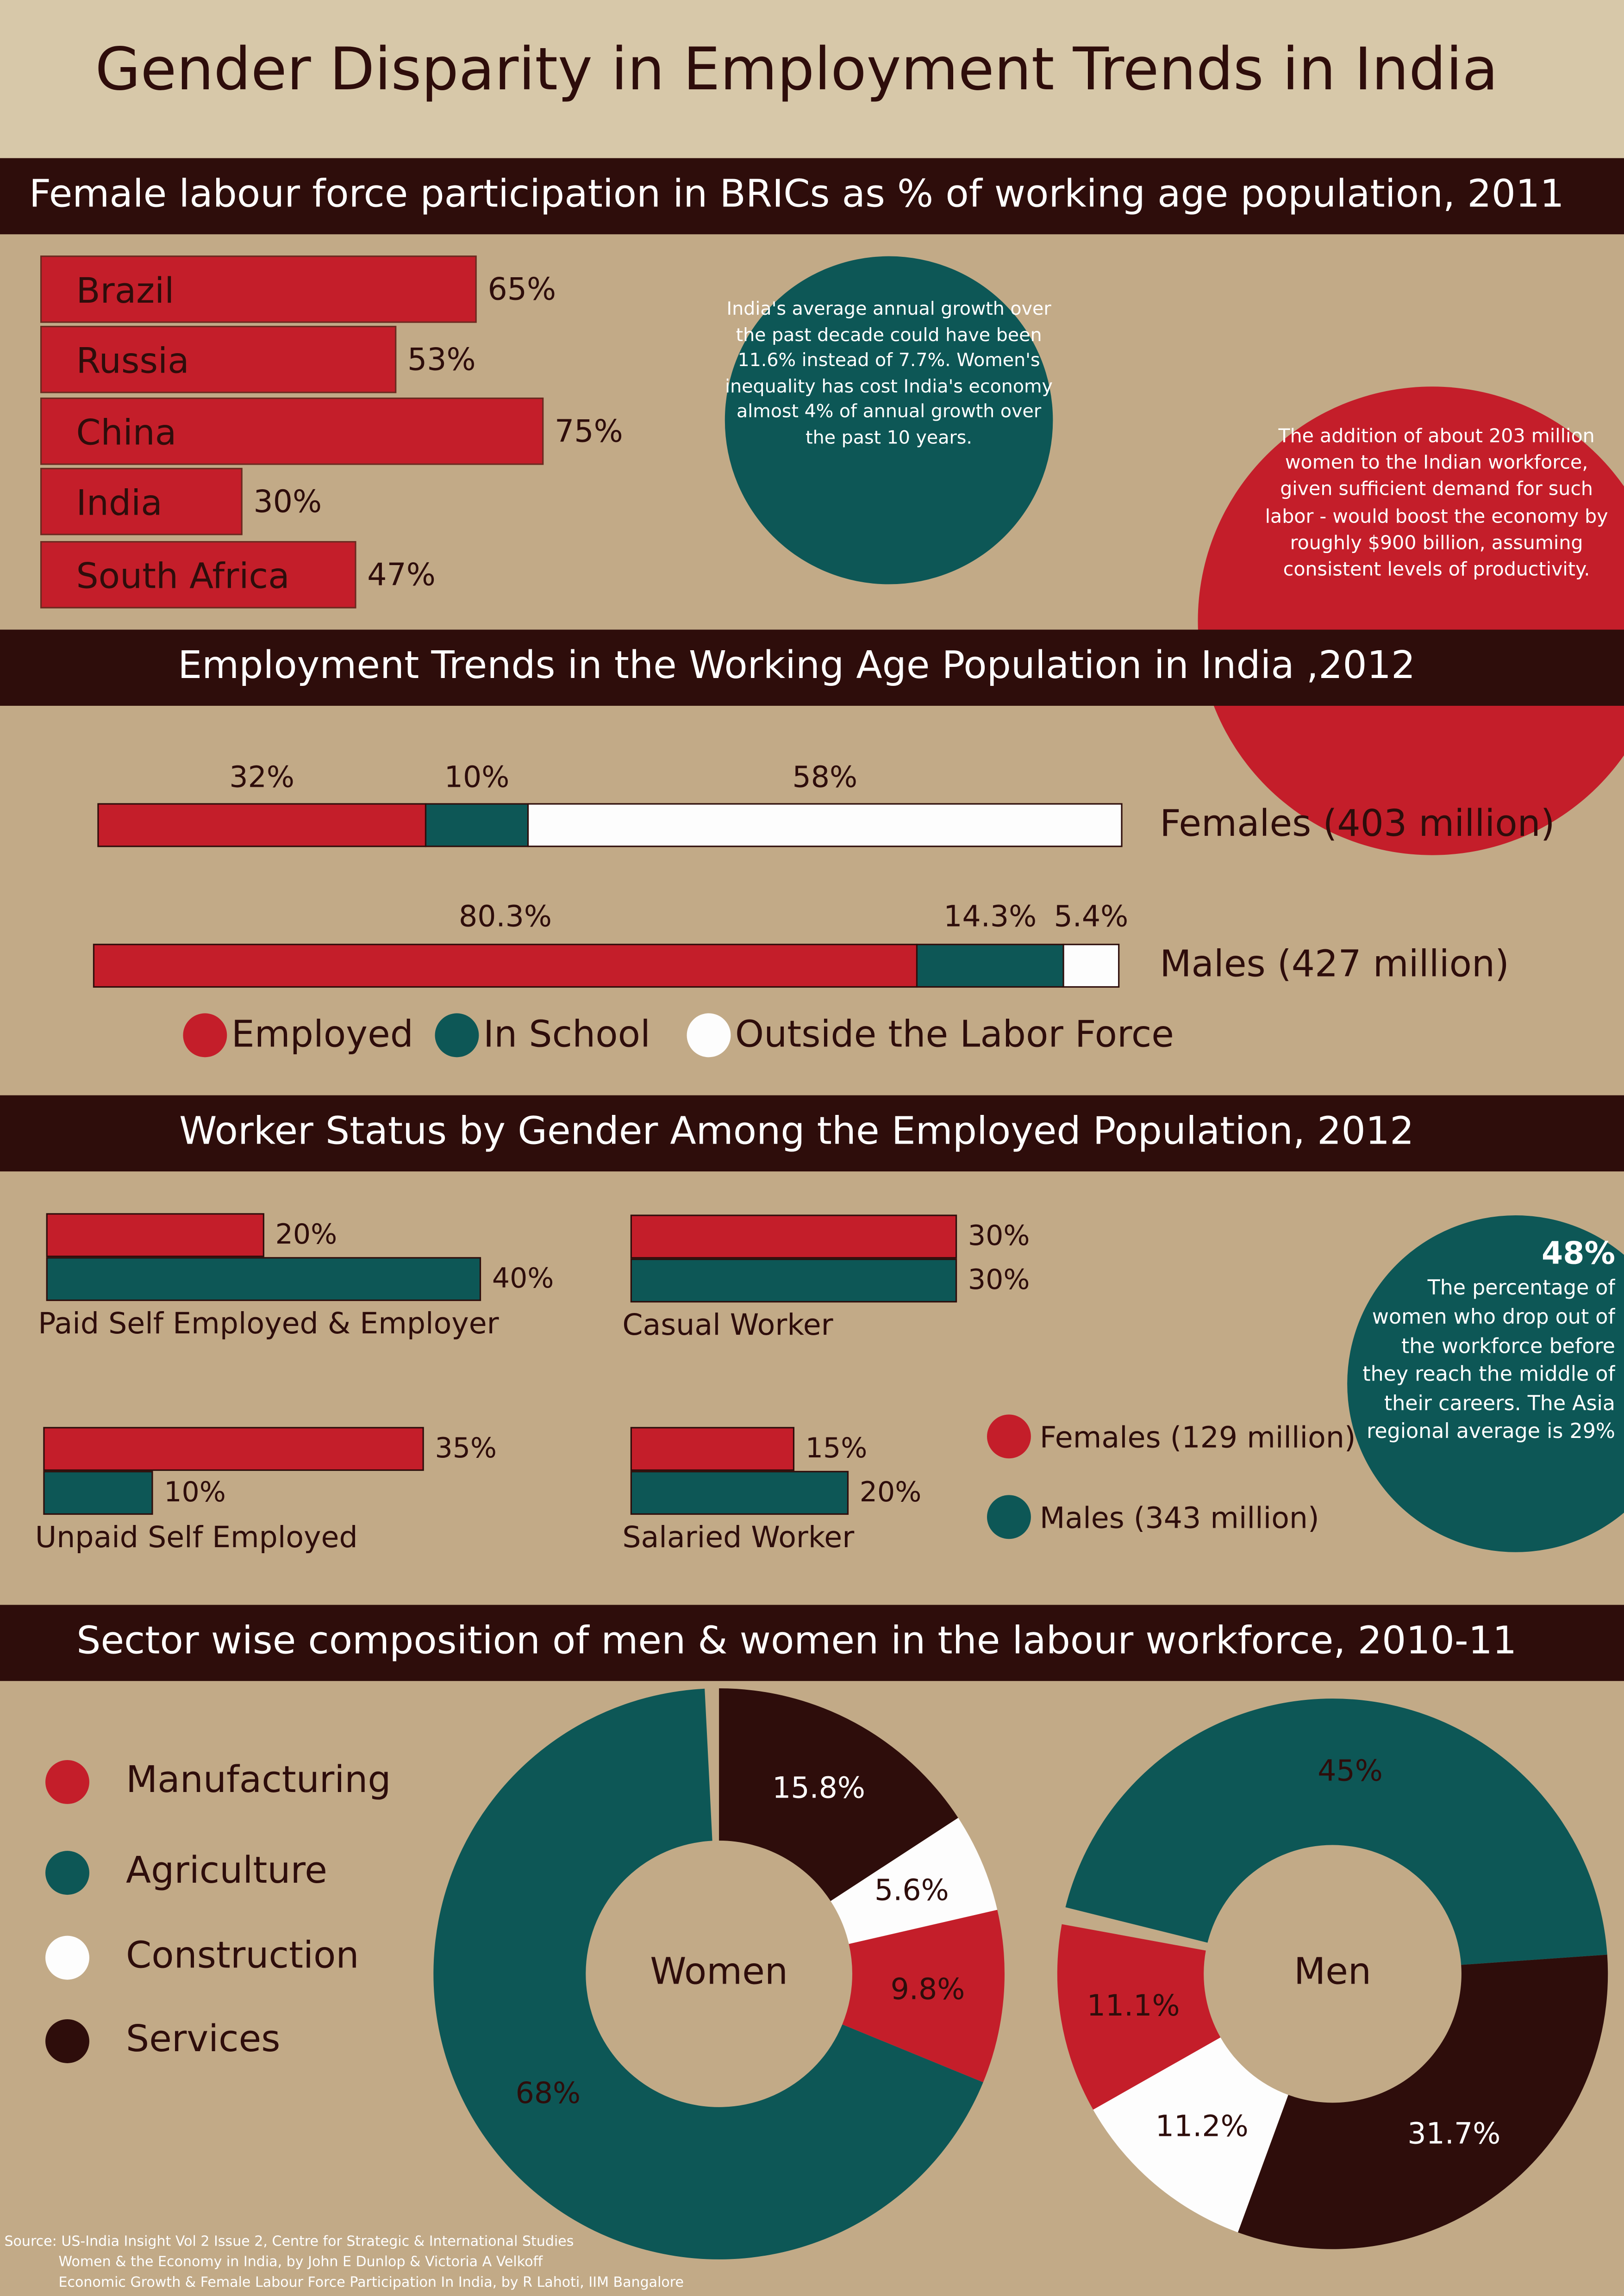 Image resolution: width=1624 pixels, height=2296 pixels. What do you see at coordinates (261, 777) in the screenshot?
I see `value-label: 32%` at bounding box center [261, 777].